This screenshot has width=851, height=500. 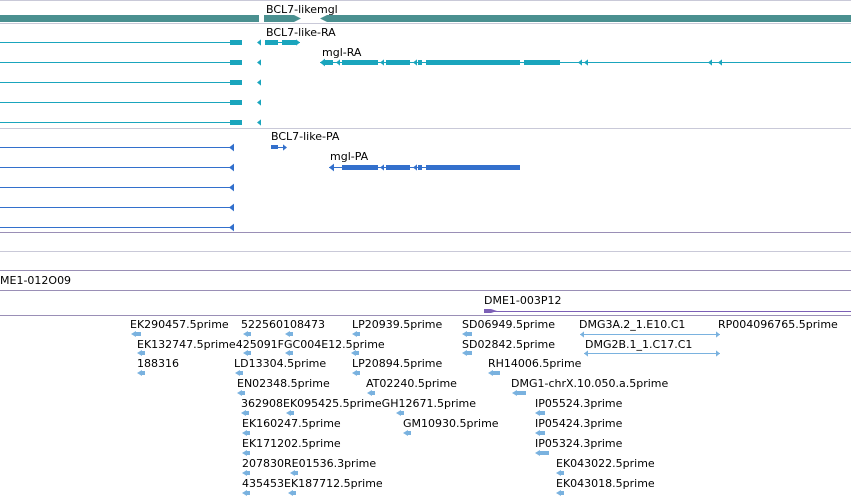 I want to click on est-label: 207830RE01536.3prime, so click(x=309, y=463).